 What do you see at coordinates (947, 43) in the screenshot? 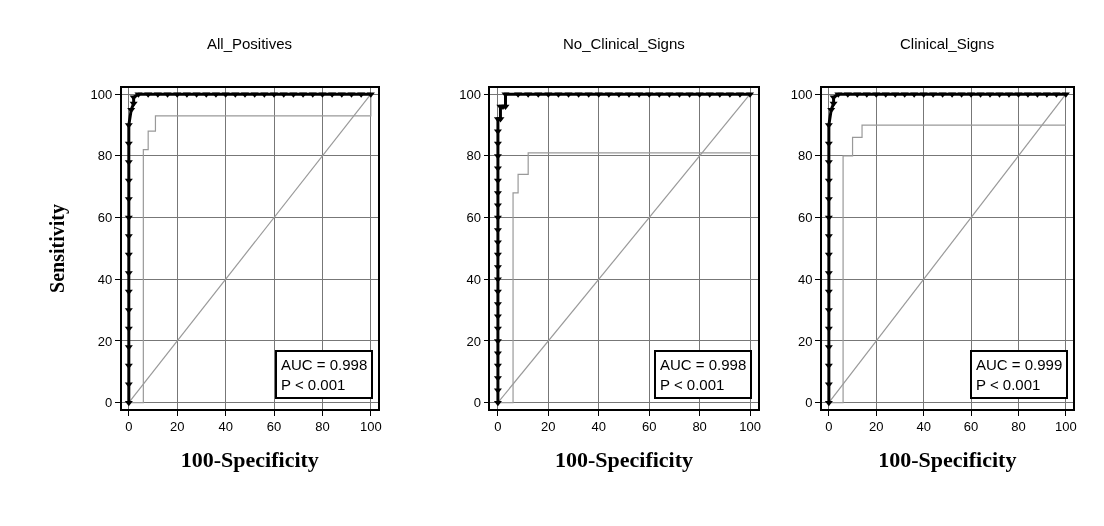
I see `chart-title: Clinical_Signs` at bounding box center [947, 43].